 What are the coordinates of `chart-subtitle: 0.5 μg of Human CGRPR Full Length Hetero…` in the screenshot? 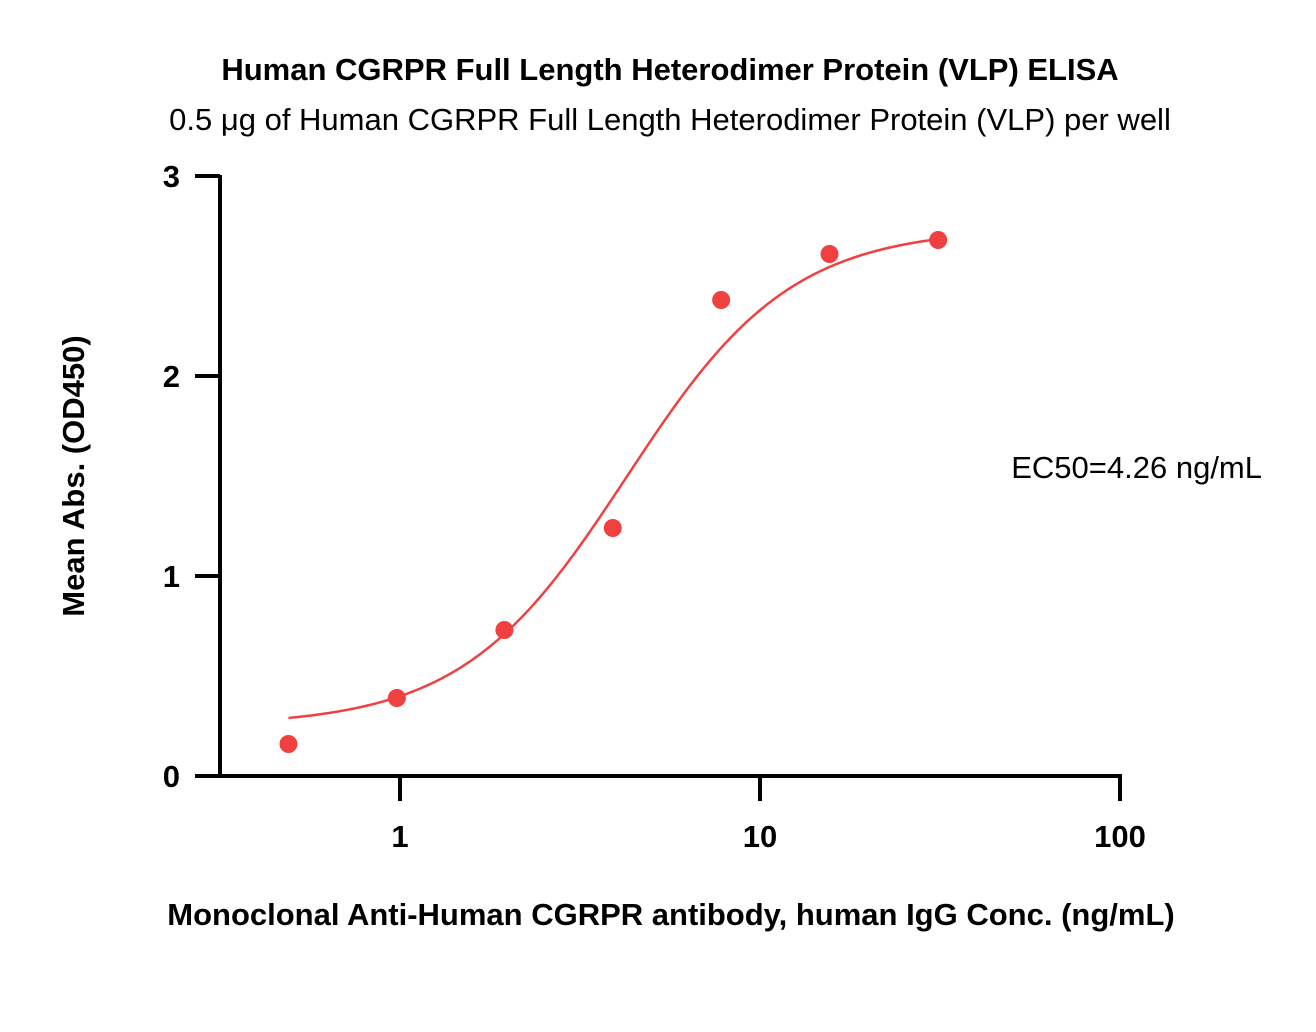 It's located at (670, 119).